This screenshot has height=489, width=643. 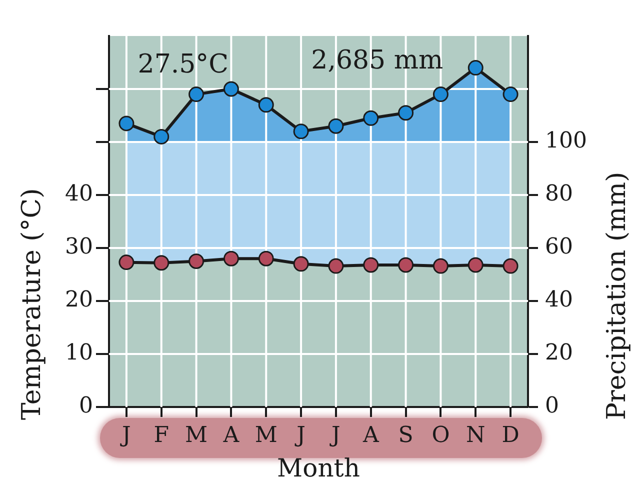 I want to click on y-axis-title: Temperature (°C), so click(x=31, y=304).